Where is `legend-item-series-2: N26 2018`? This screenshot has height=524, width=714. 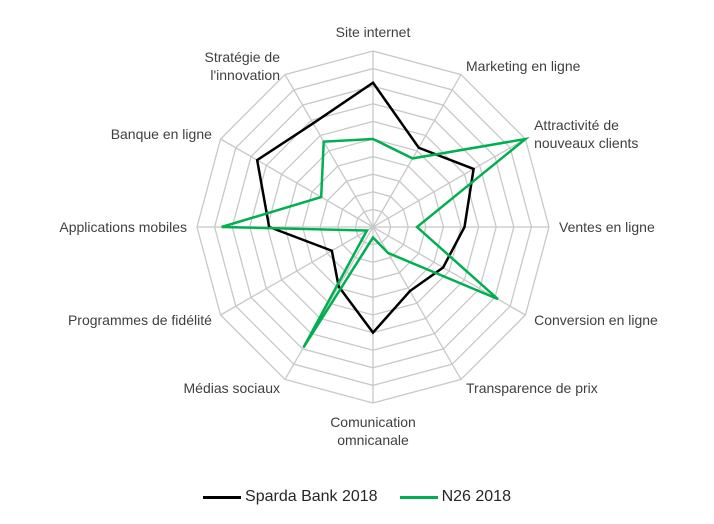
legend-item-series-2: N26 2018 is located at coordinates (455, 497).